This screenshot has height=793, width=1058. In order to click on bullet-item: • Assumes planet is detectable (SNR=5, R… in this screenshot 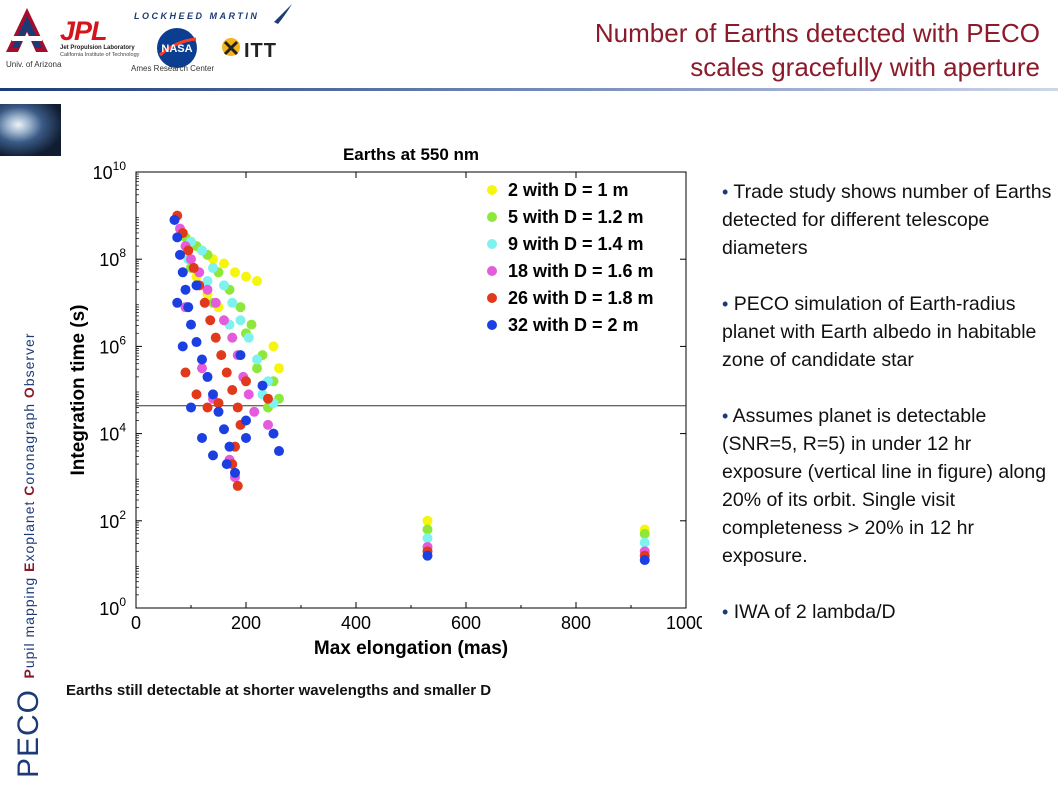, I will do `click(887, 486)`.